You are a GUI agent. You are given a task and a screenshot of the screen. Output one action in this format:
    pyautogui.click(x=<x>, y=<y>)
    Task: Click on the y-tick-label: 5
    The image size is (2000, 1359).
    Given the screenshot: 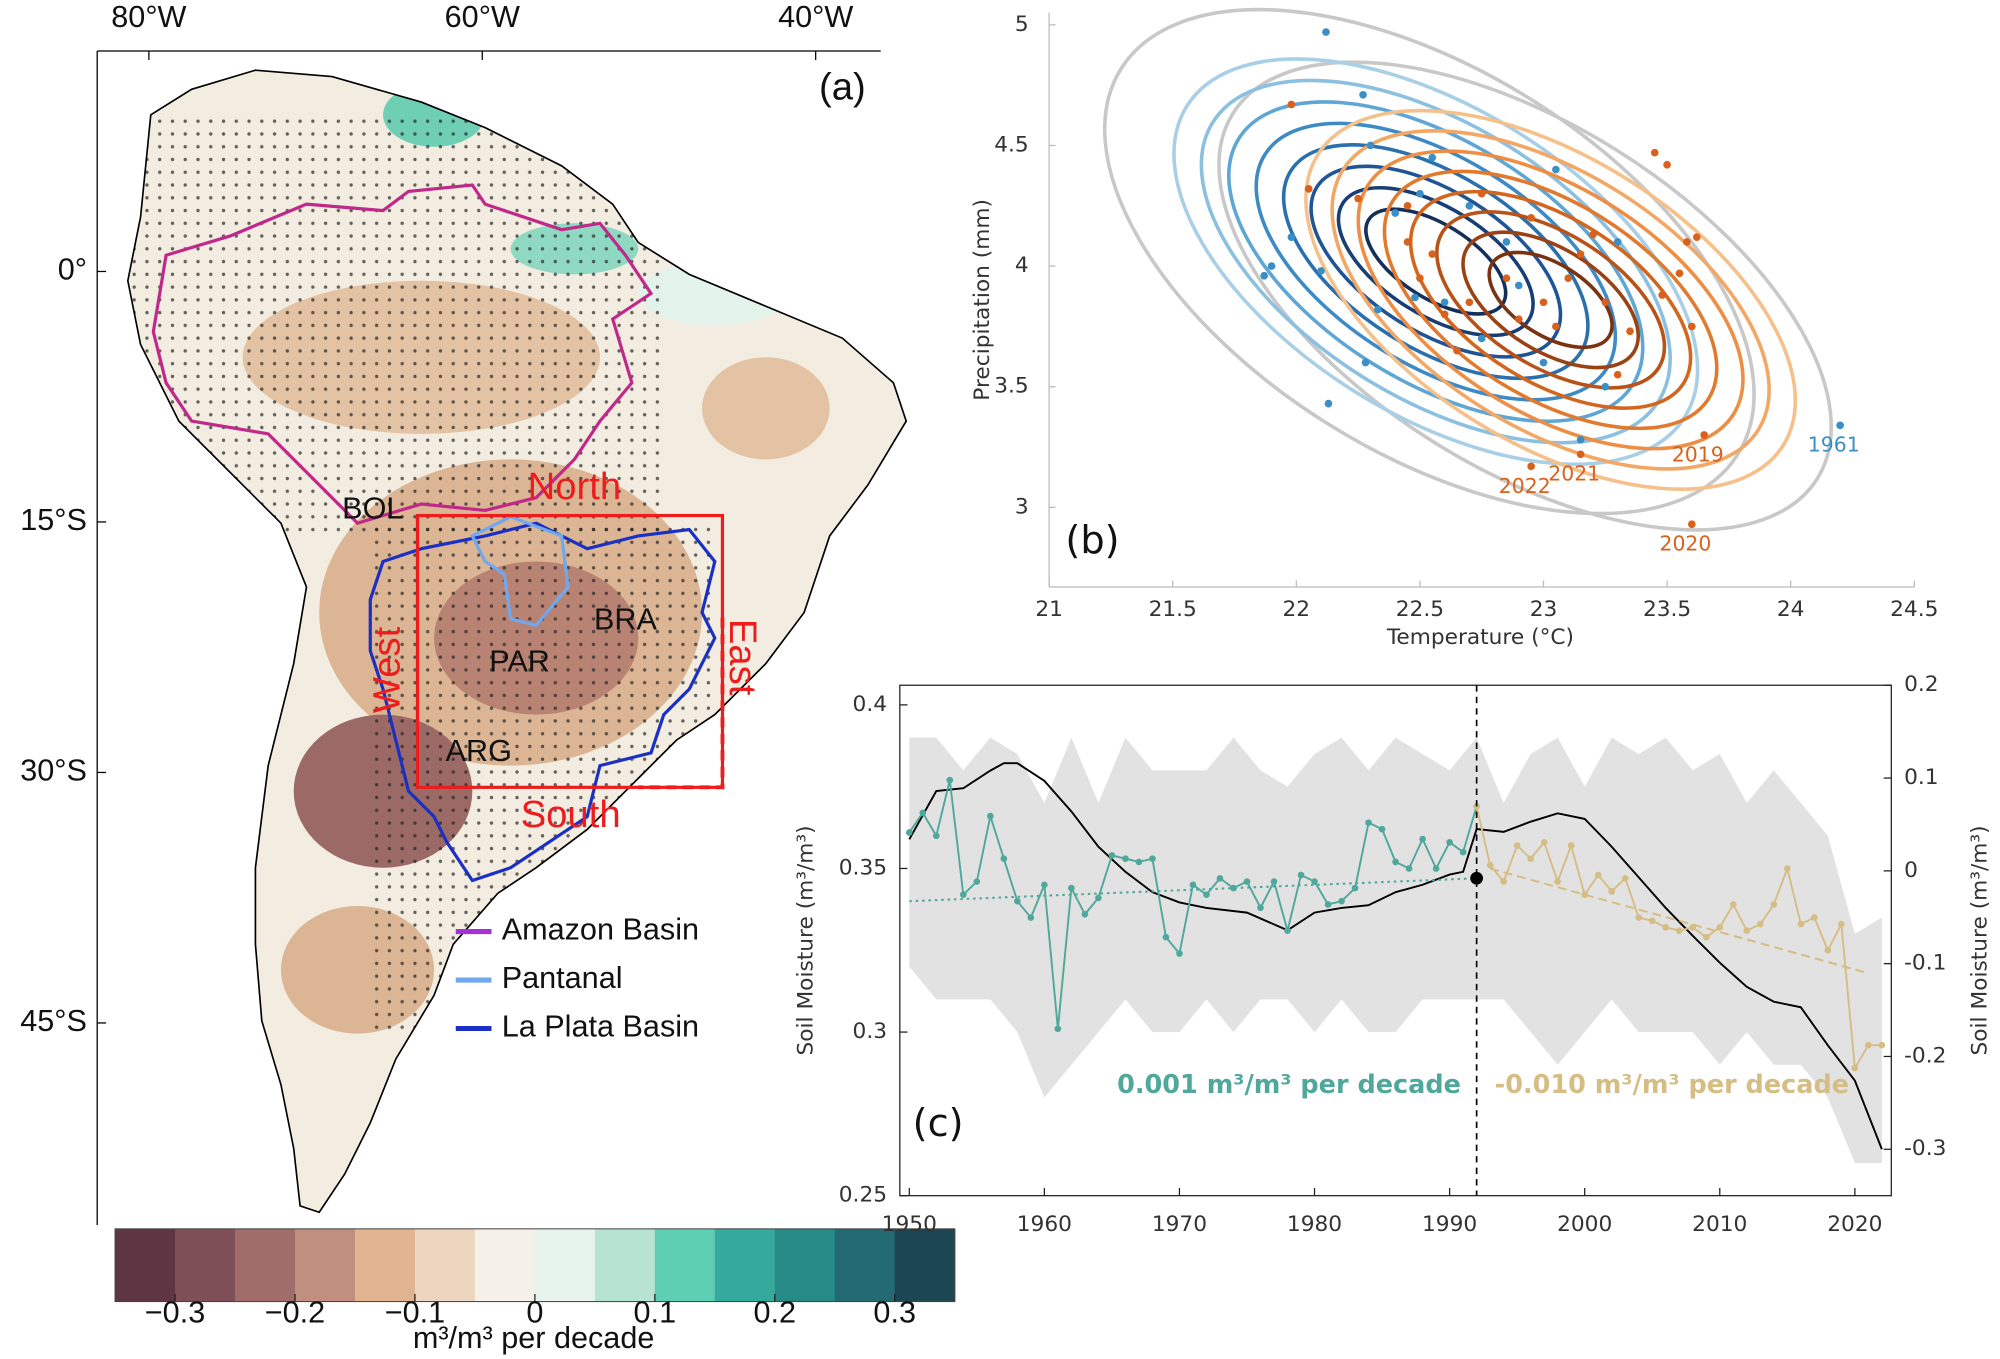 What is the action you would take?
    pyautogui.click(x=1022, y=24)
    